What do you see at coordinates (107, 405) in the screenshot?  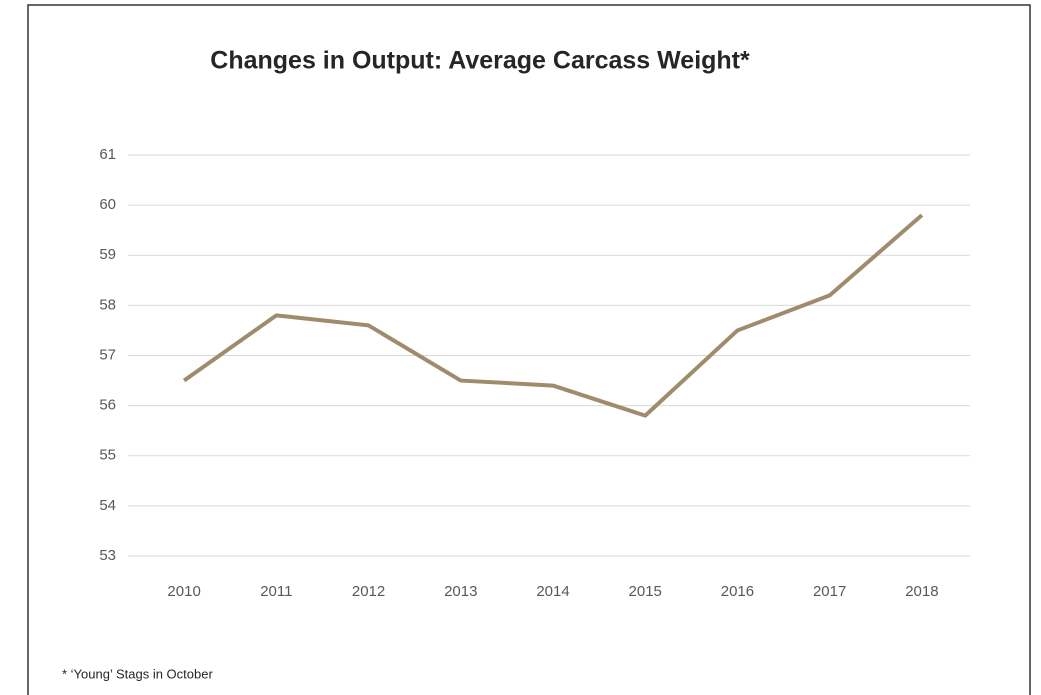 I see `y-tick-label: 56` at bounding box center [107, 405].